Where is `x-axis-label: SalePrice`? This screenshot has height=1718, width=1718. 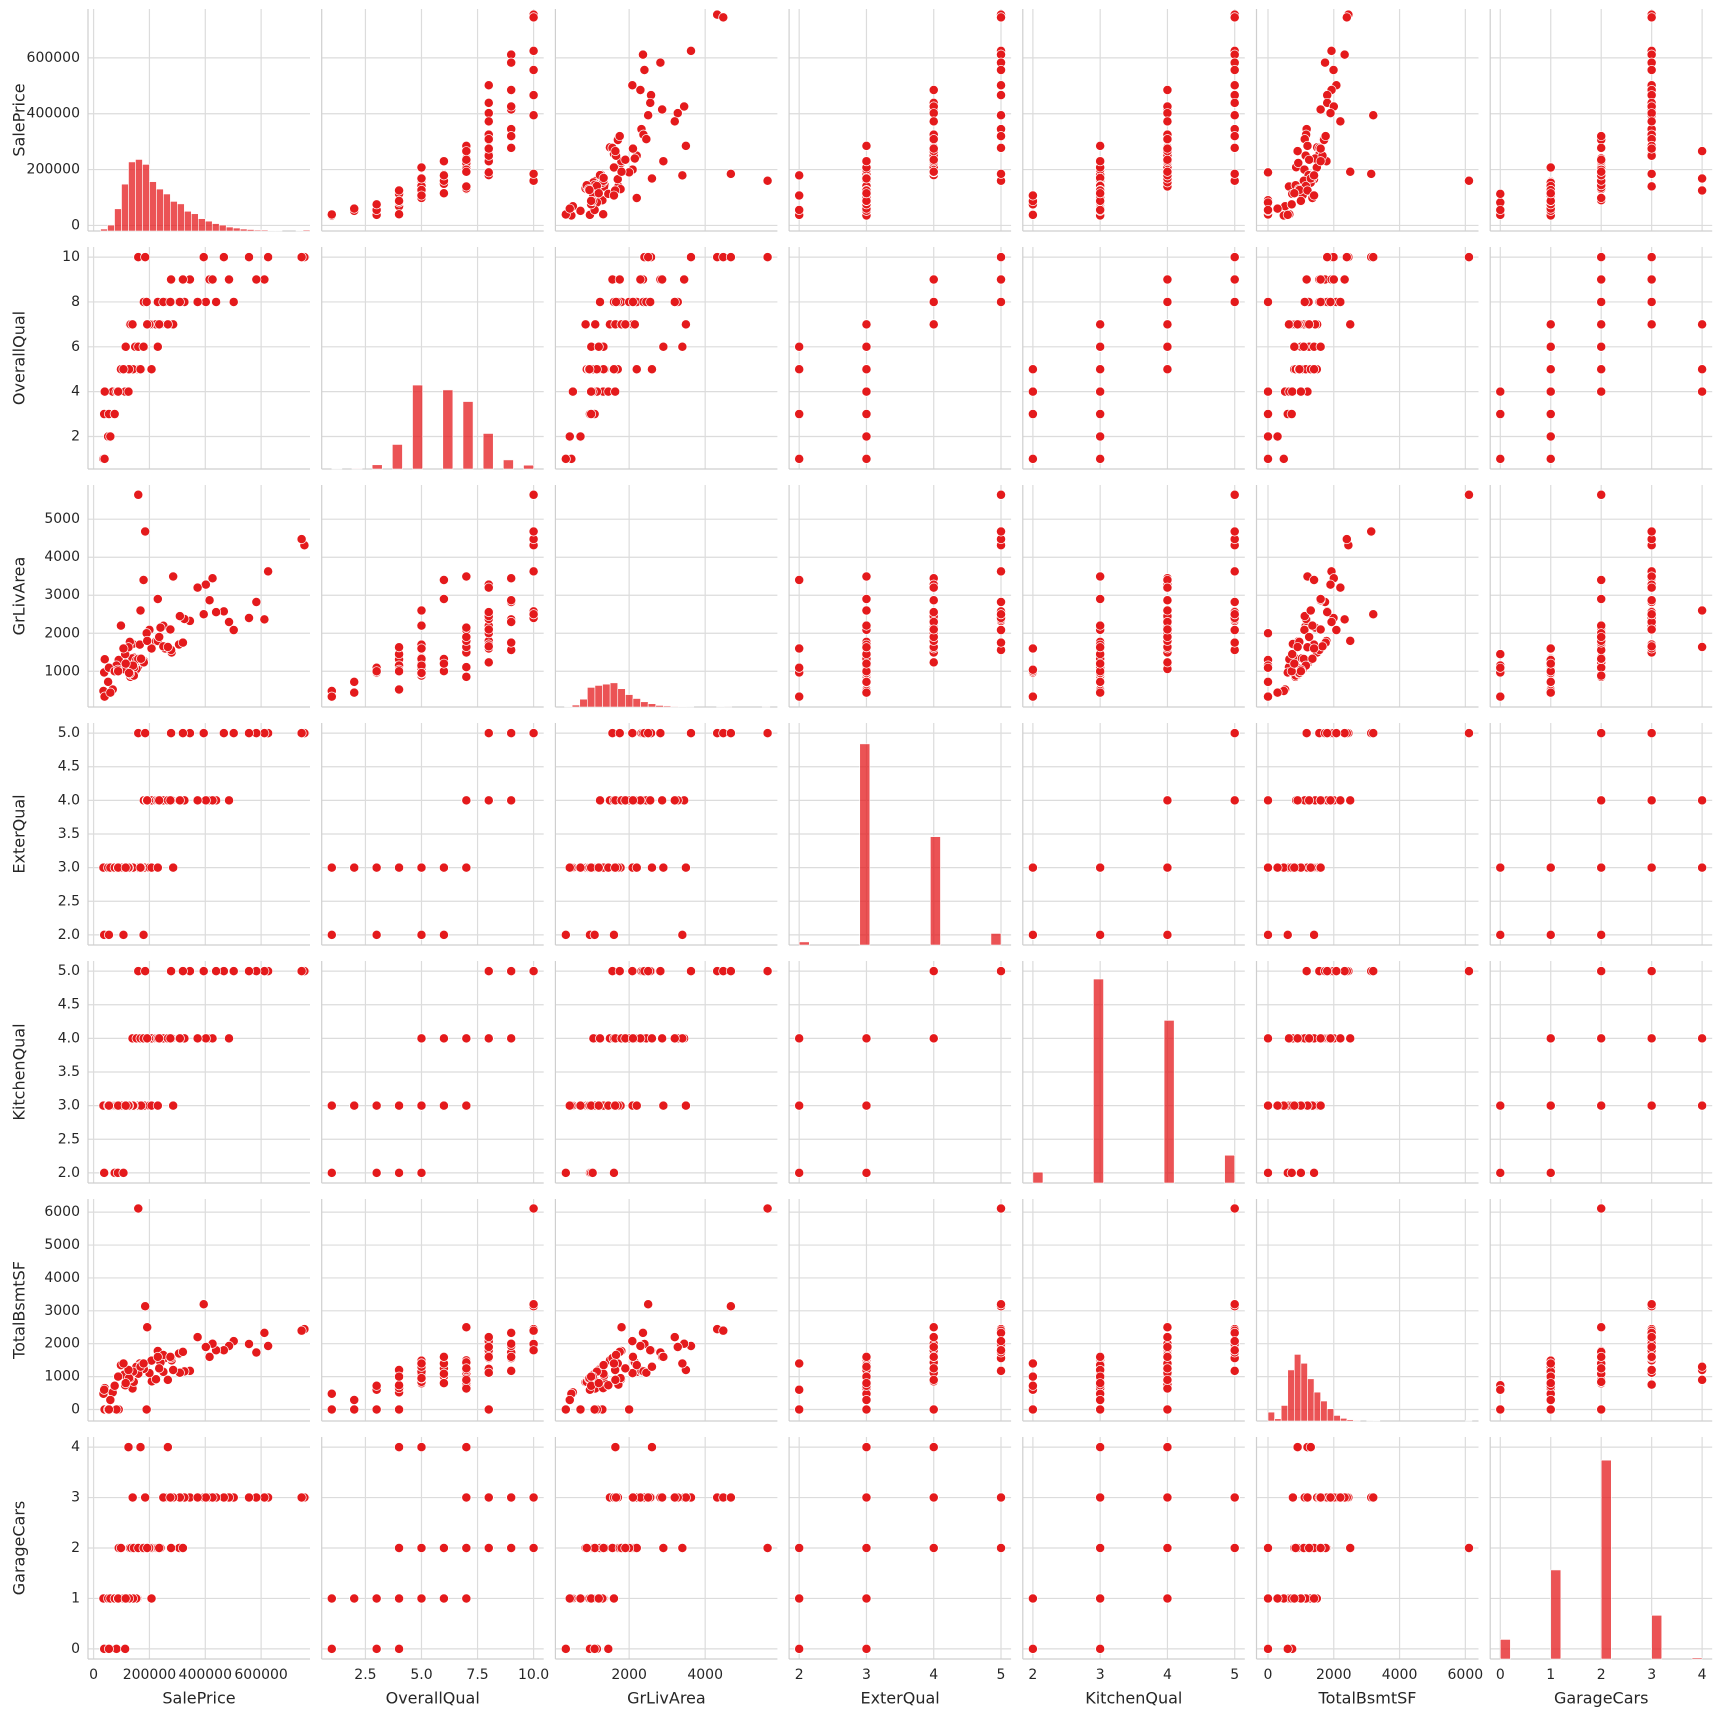
x-axis-label: SalePrice is located at coordinates (198, 1698).